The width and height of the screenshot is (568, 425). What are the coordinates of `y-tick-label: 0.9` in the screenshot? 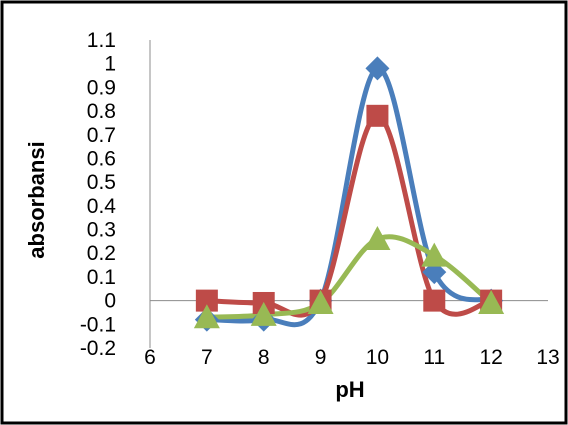 It's located at (101, 87).